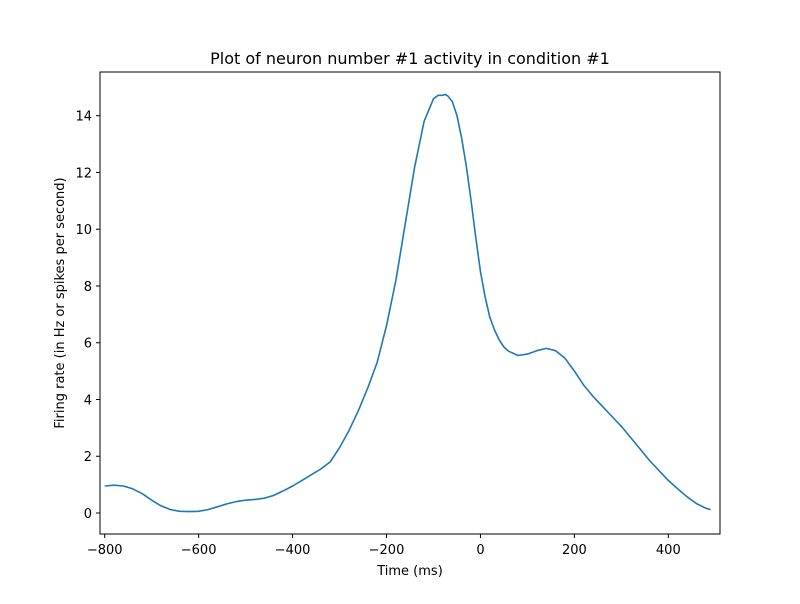 The image size is (800, 604). What do you see at coordinates (88, 400) in the screenshot?
I see `y-tick-label: 4` at bounding box center [88, 400].